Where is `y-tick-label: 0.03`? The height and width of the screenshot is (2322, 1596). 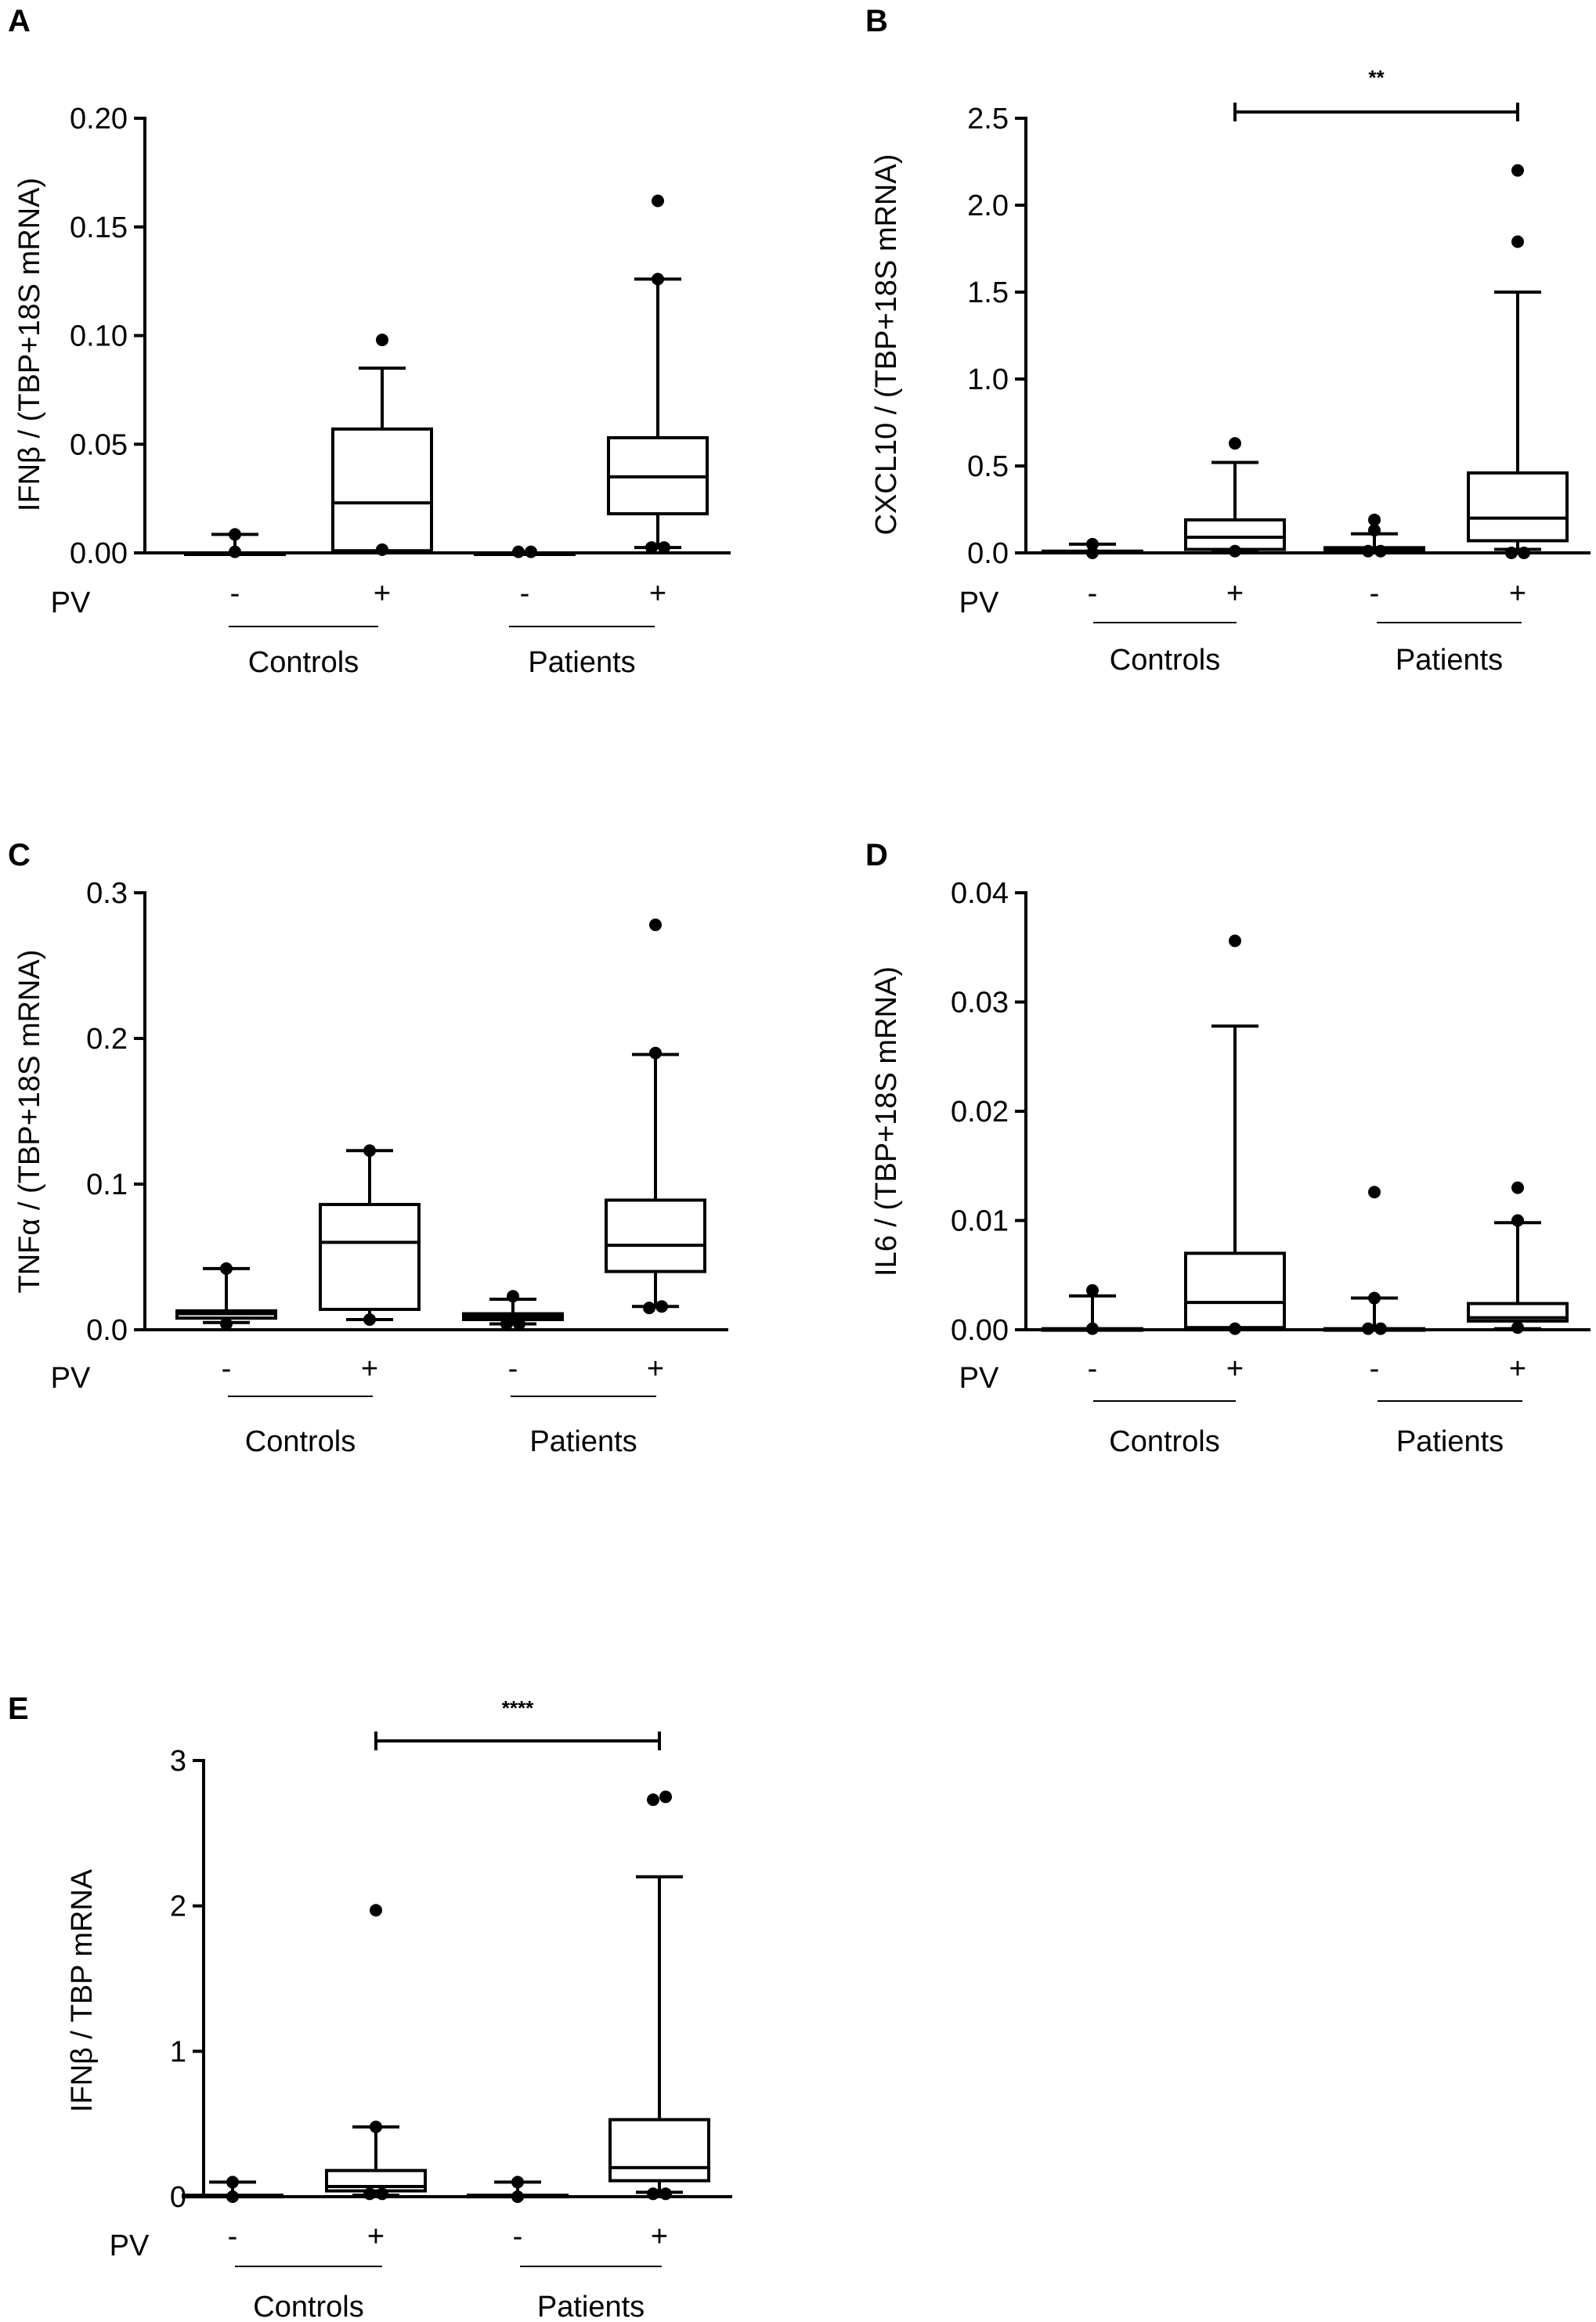 y-tick-label: 0.03 is located at coordinates (980, 1003).